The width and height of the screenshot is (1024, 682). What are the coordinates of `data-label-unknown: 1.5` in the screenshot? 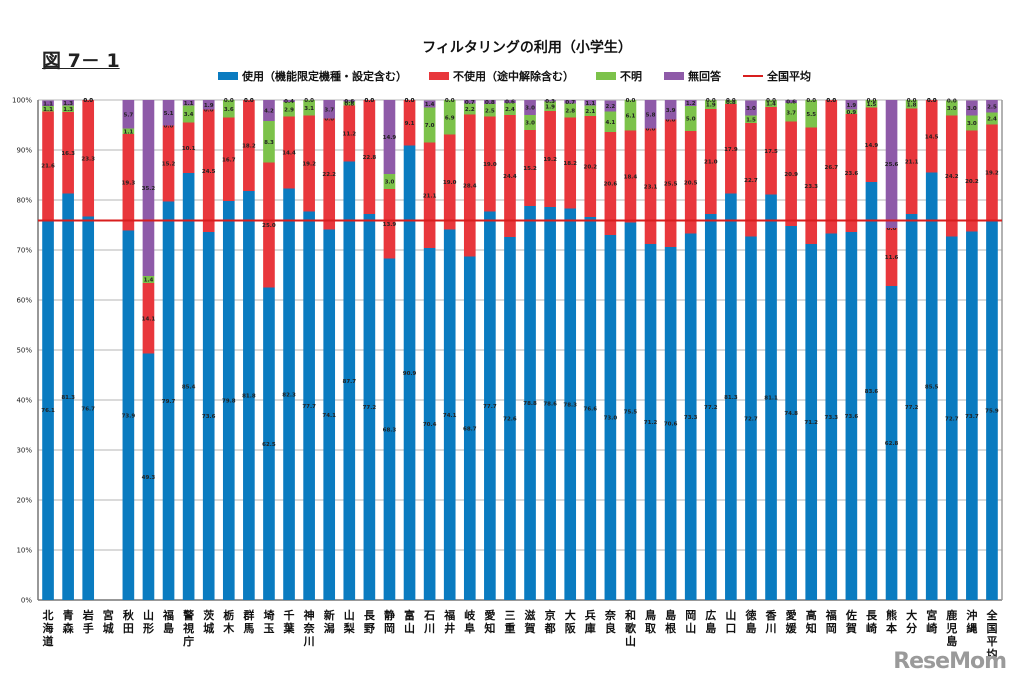 It's located at (751, 120).